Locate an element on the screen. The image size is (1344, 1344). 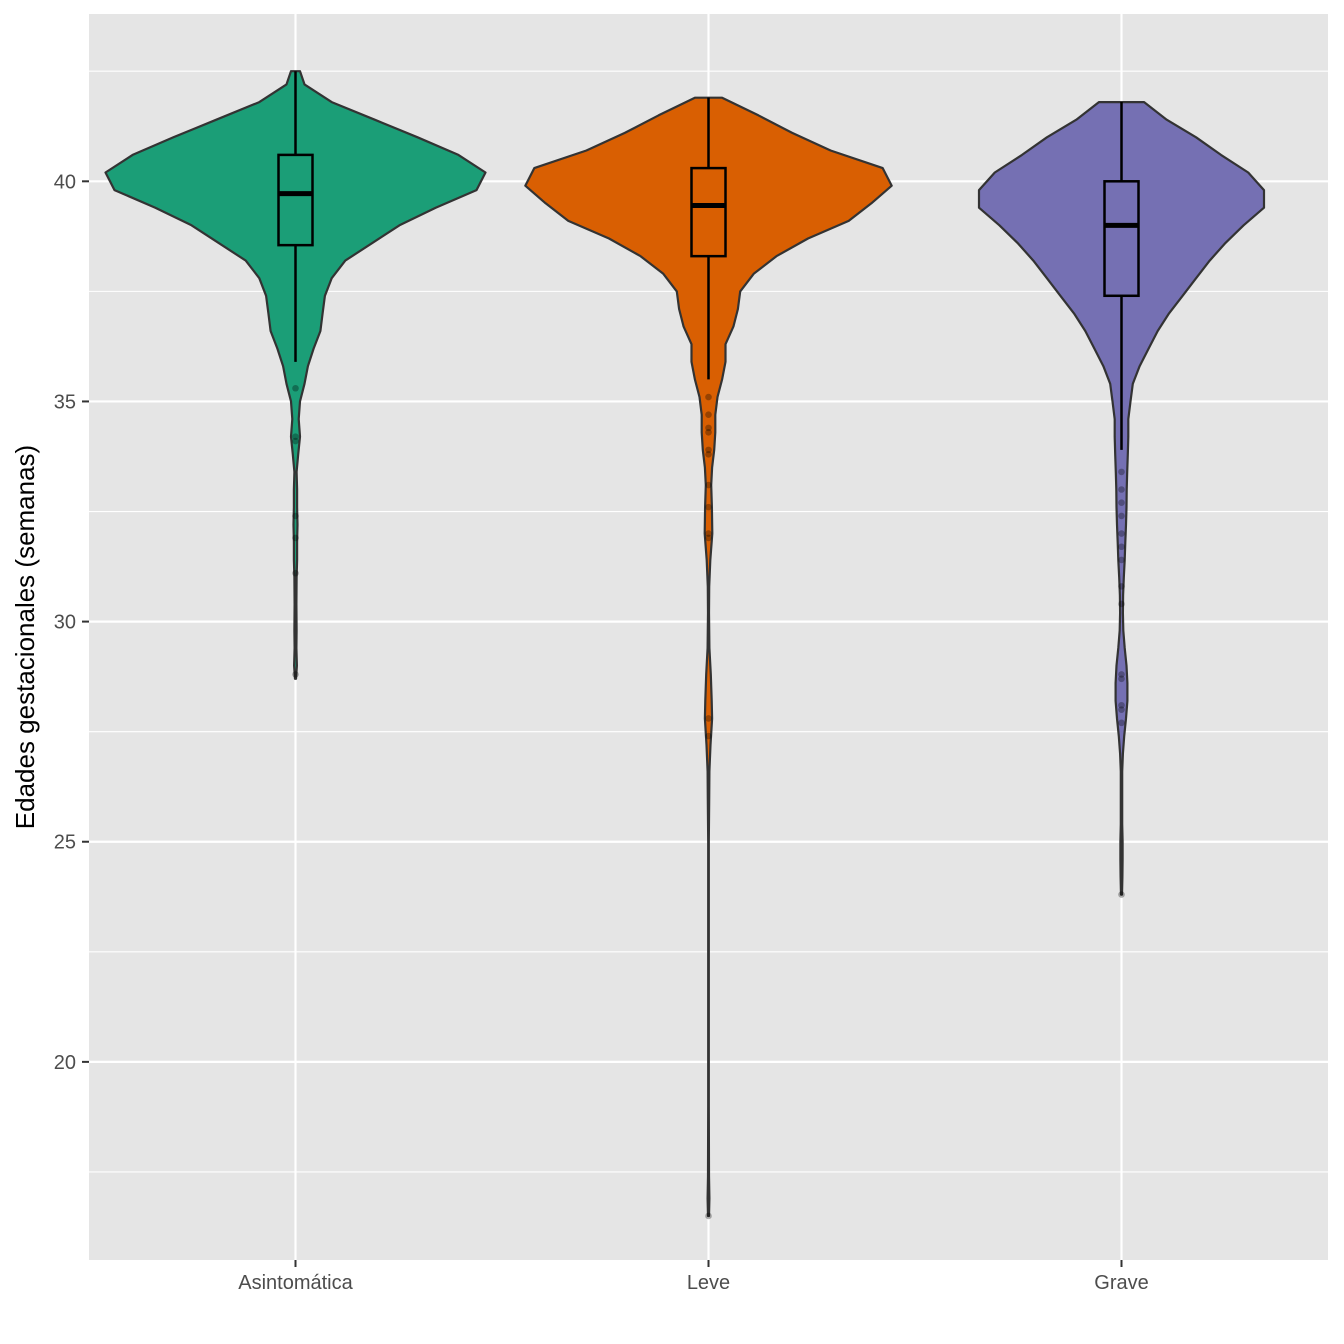
violin-group-asintomática is located at coordinates (295, 375).